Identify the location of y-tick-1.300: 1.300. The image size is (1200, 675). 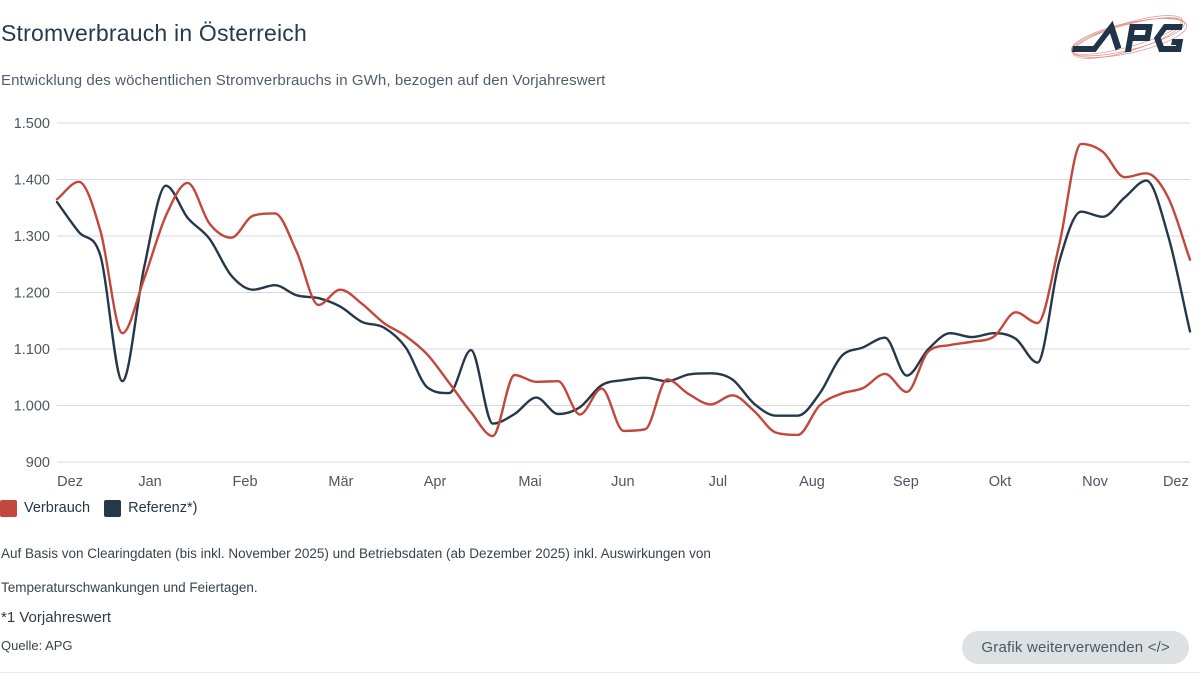
(32, 237).